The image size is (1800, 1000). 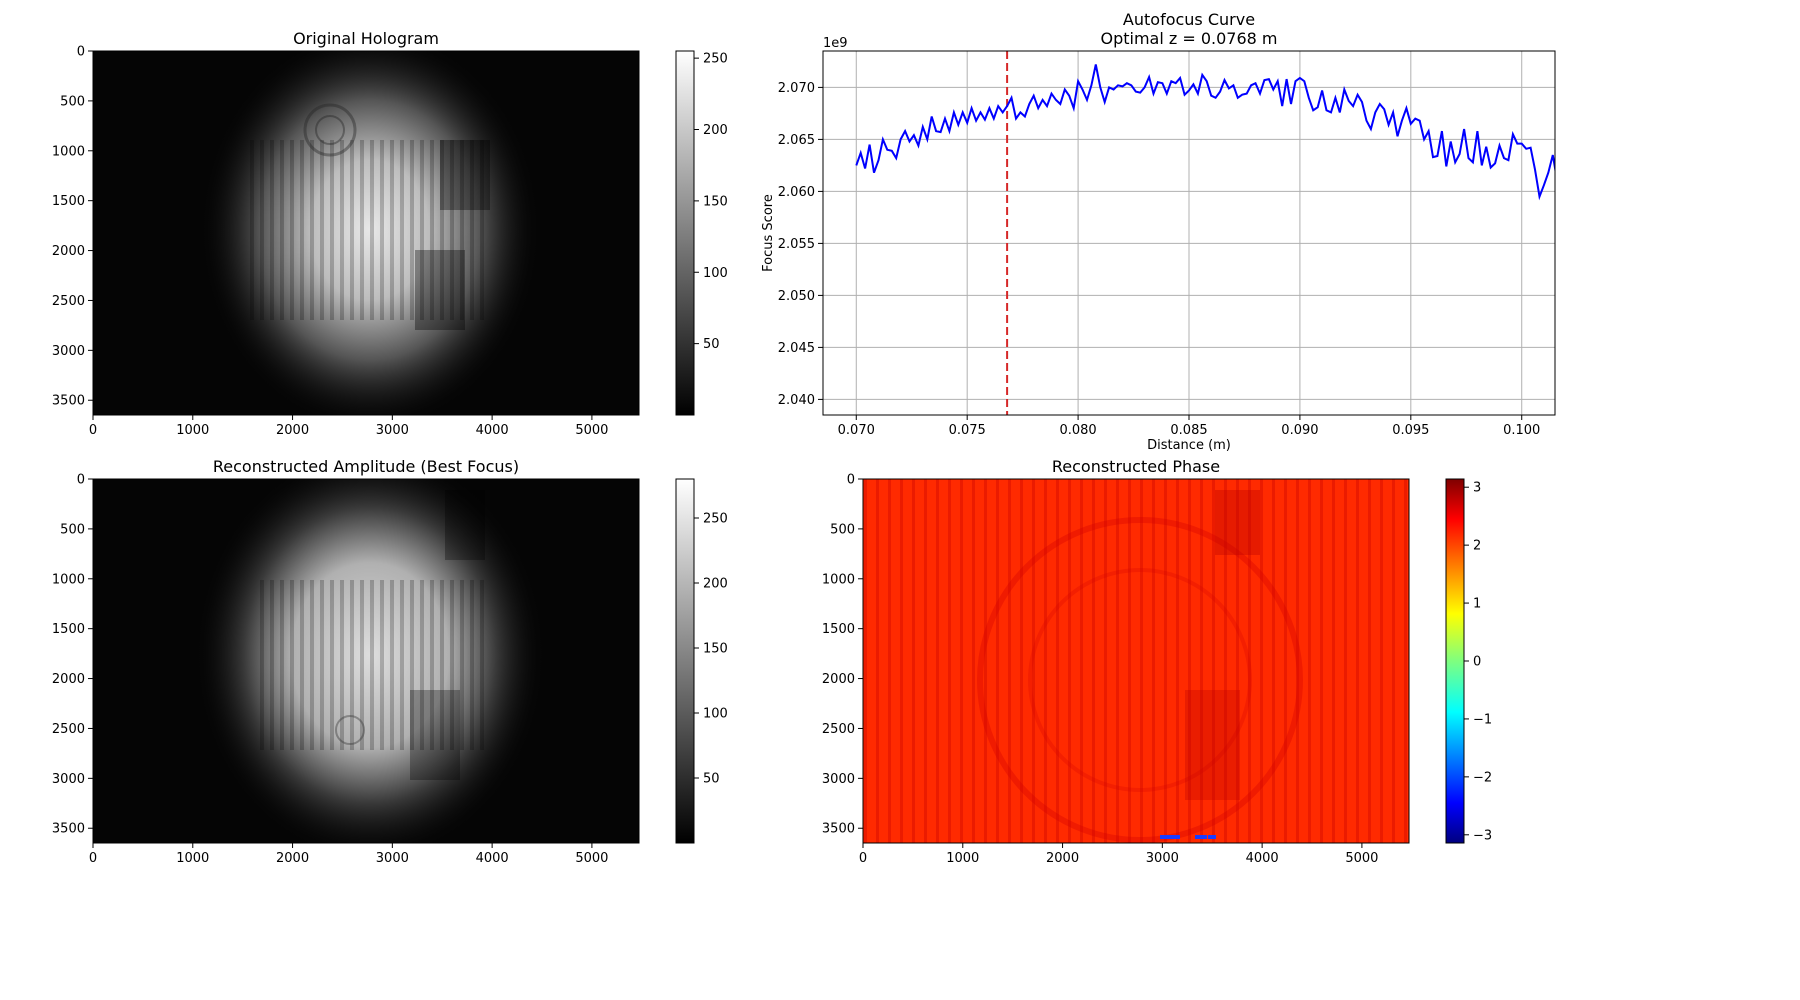 I want to click on colorbar-tick-label: 0, so click(x=1477, y=662).